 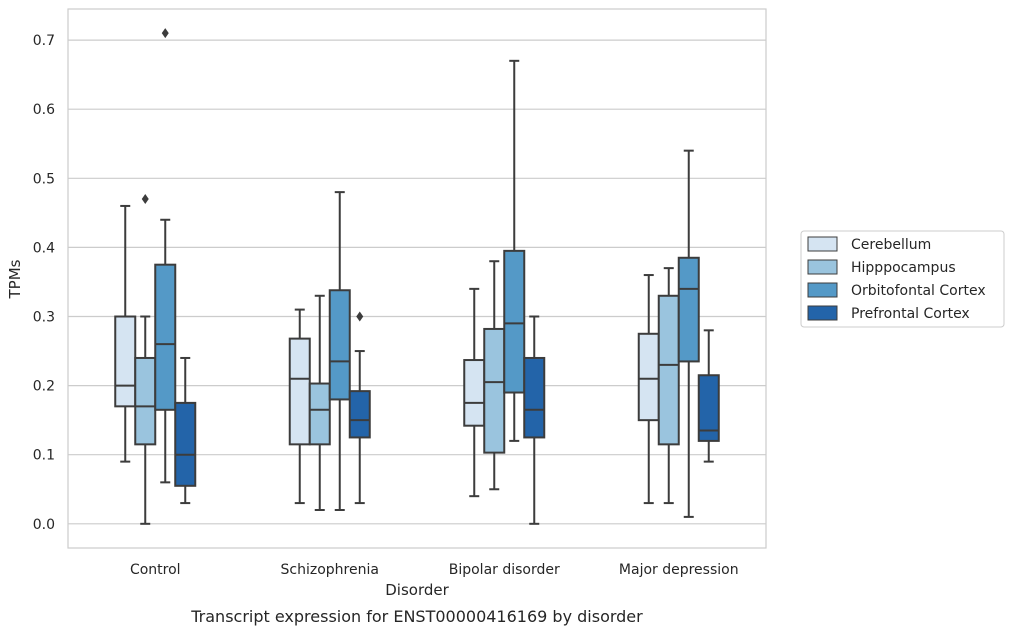 What do you see at coordinates (44, 110) in the screenshot?
I see `y-tick-label-6: 0.6` at bounding box center [44, 110].